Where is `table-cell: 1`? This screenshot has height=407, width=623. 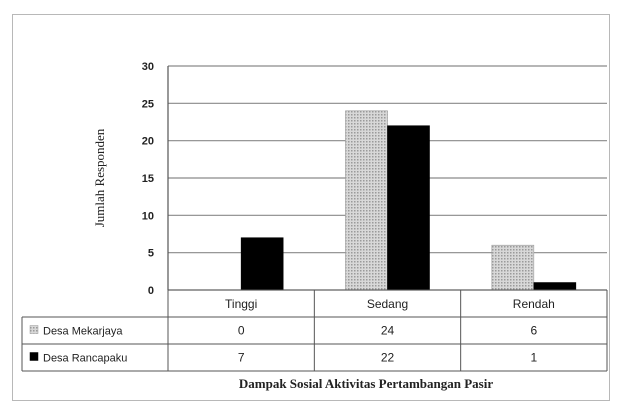 table-cell: 1 is located at coordinates (533, 358).